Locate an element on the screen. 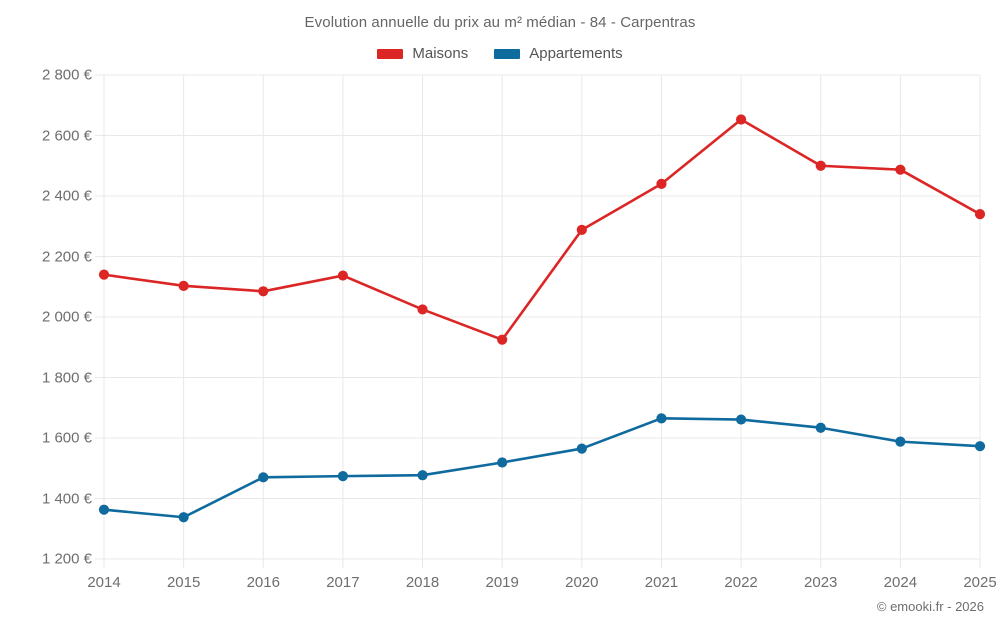 This screenshot has width=1000, height=625. x-axis-tick-label: 2015 is located at coordinates (183, 582).